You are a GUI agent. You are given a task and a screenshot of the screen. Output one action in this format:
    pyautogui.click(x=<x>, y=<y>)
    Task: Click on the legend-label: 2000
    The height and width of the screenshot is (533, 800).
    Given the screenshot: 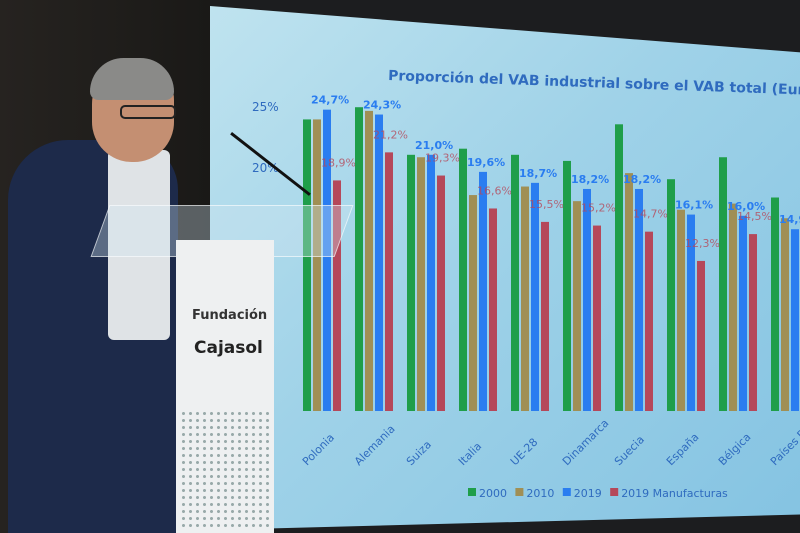 What is the action you would take?
    pyautogui.click(x=493, y=493)
    